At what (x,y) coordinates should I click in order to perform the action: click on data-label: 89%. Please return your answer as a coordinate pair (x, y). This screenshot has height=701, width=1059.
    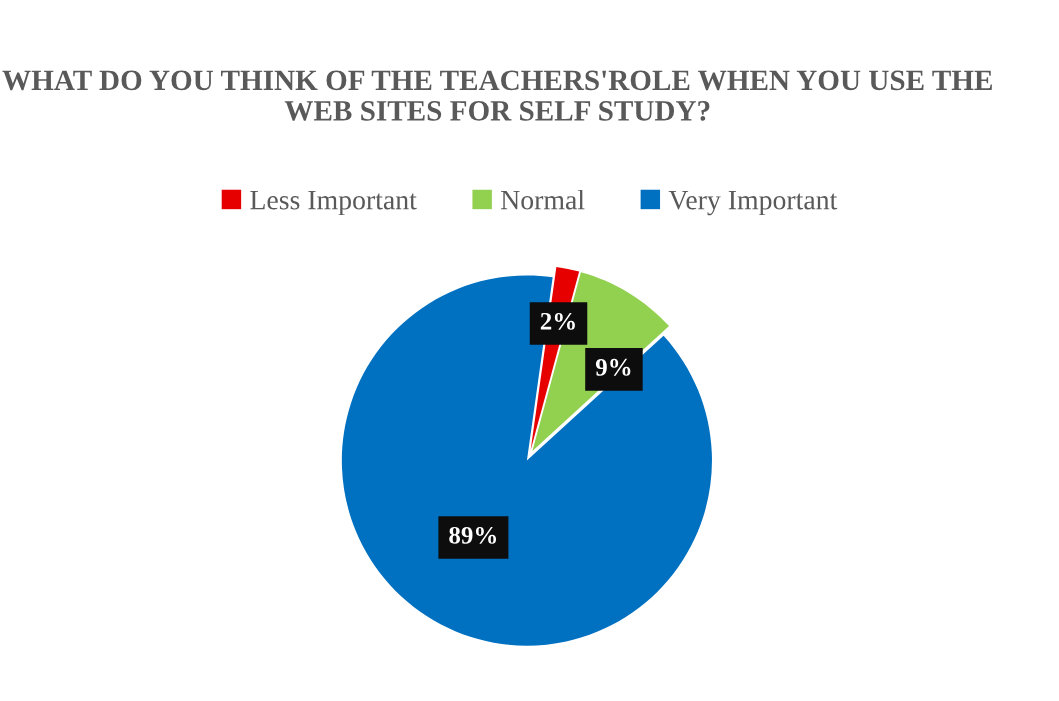
    Looking at the image, I should click on (473, 535).